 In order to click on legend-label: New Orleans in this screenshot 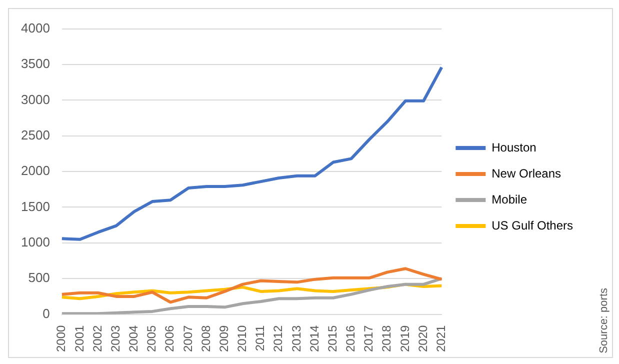, I will do `click(526, 173)`.